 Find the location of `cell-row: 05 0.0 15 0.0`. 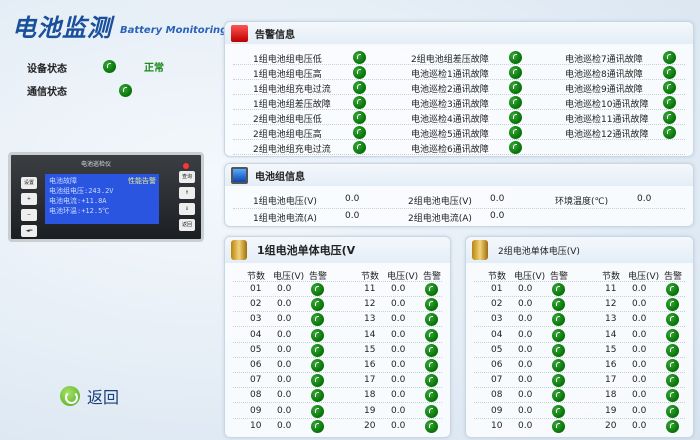

cell-row: 05 0.0 15 0.0 is located at coordinates (579, 350).